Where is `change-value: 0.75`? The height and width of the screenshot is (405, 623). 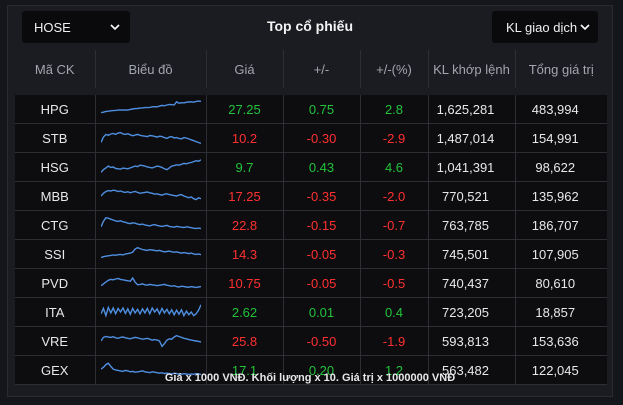
change-value: 0.75 is located at coordinates (321, 109).